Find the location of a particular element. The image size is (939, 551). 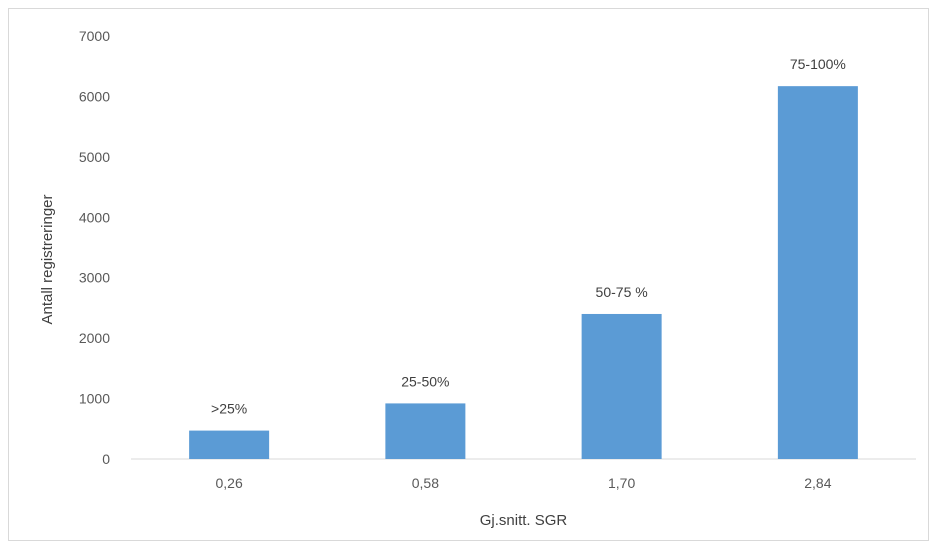

x-axis-ticks: 0,26 0,58 1,70 2,84 is located at coordinates (524, 483).